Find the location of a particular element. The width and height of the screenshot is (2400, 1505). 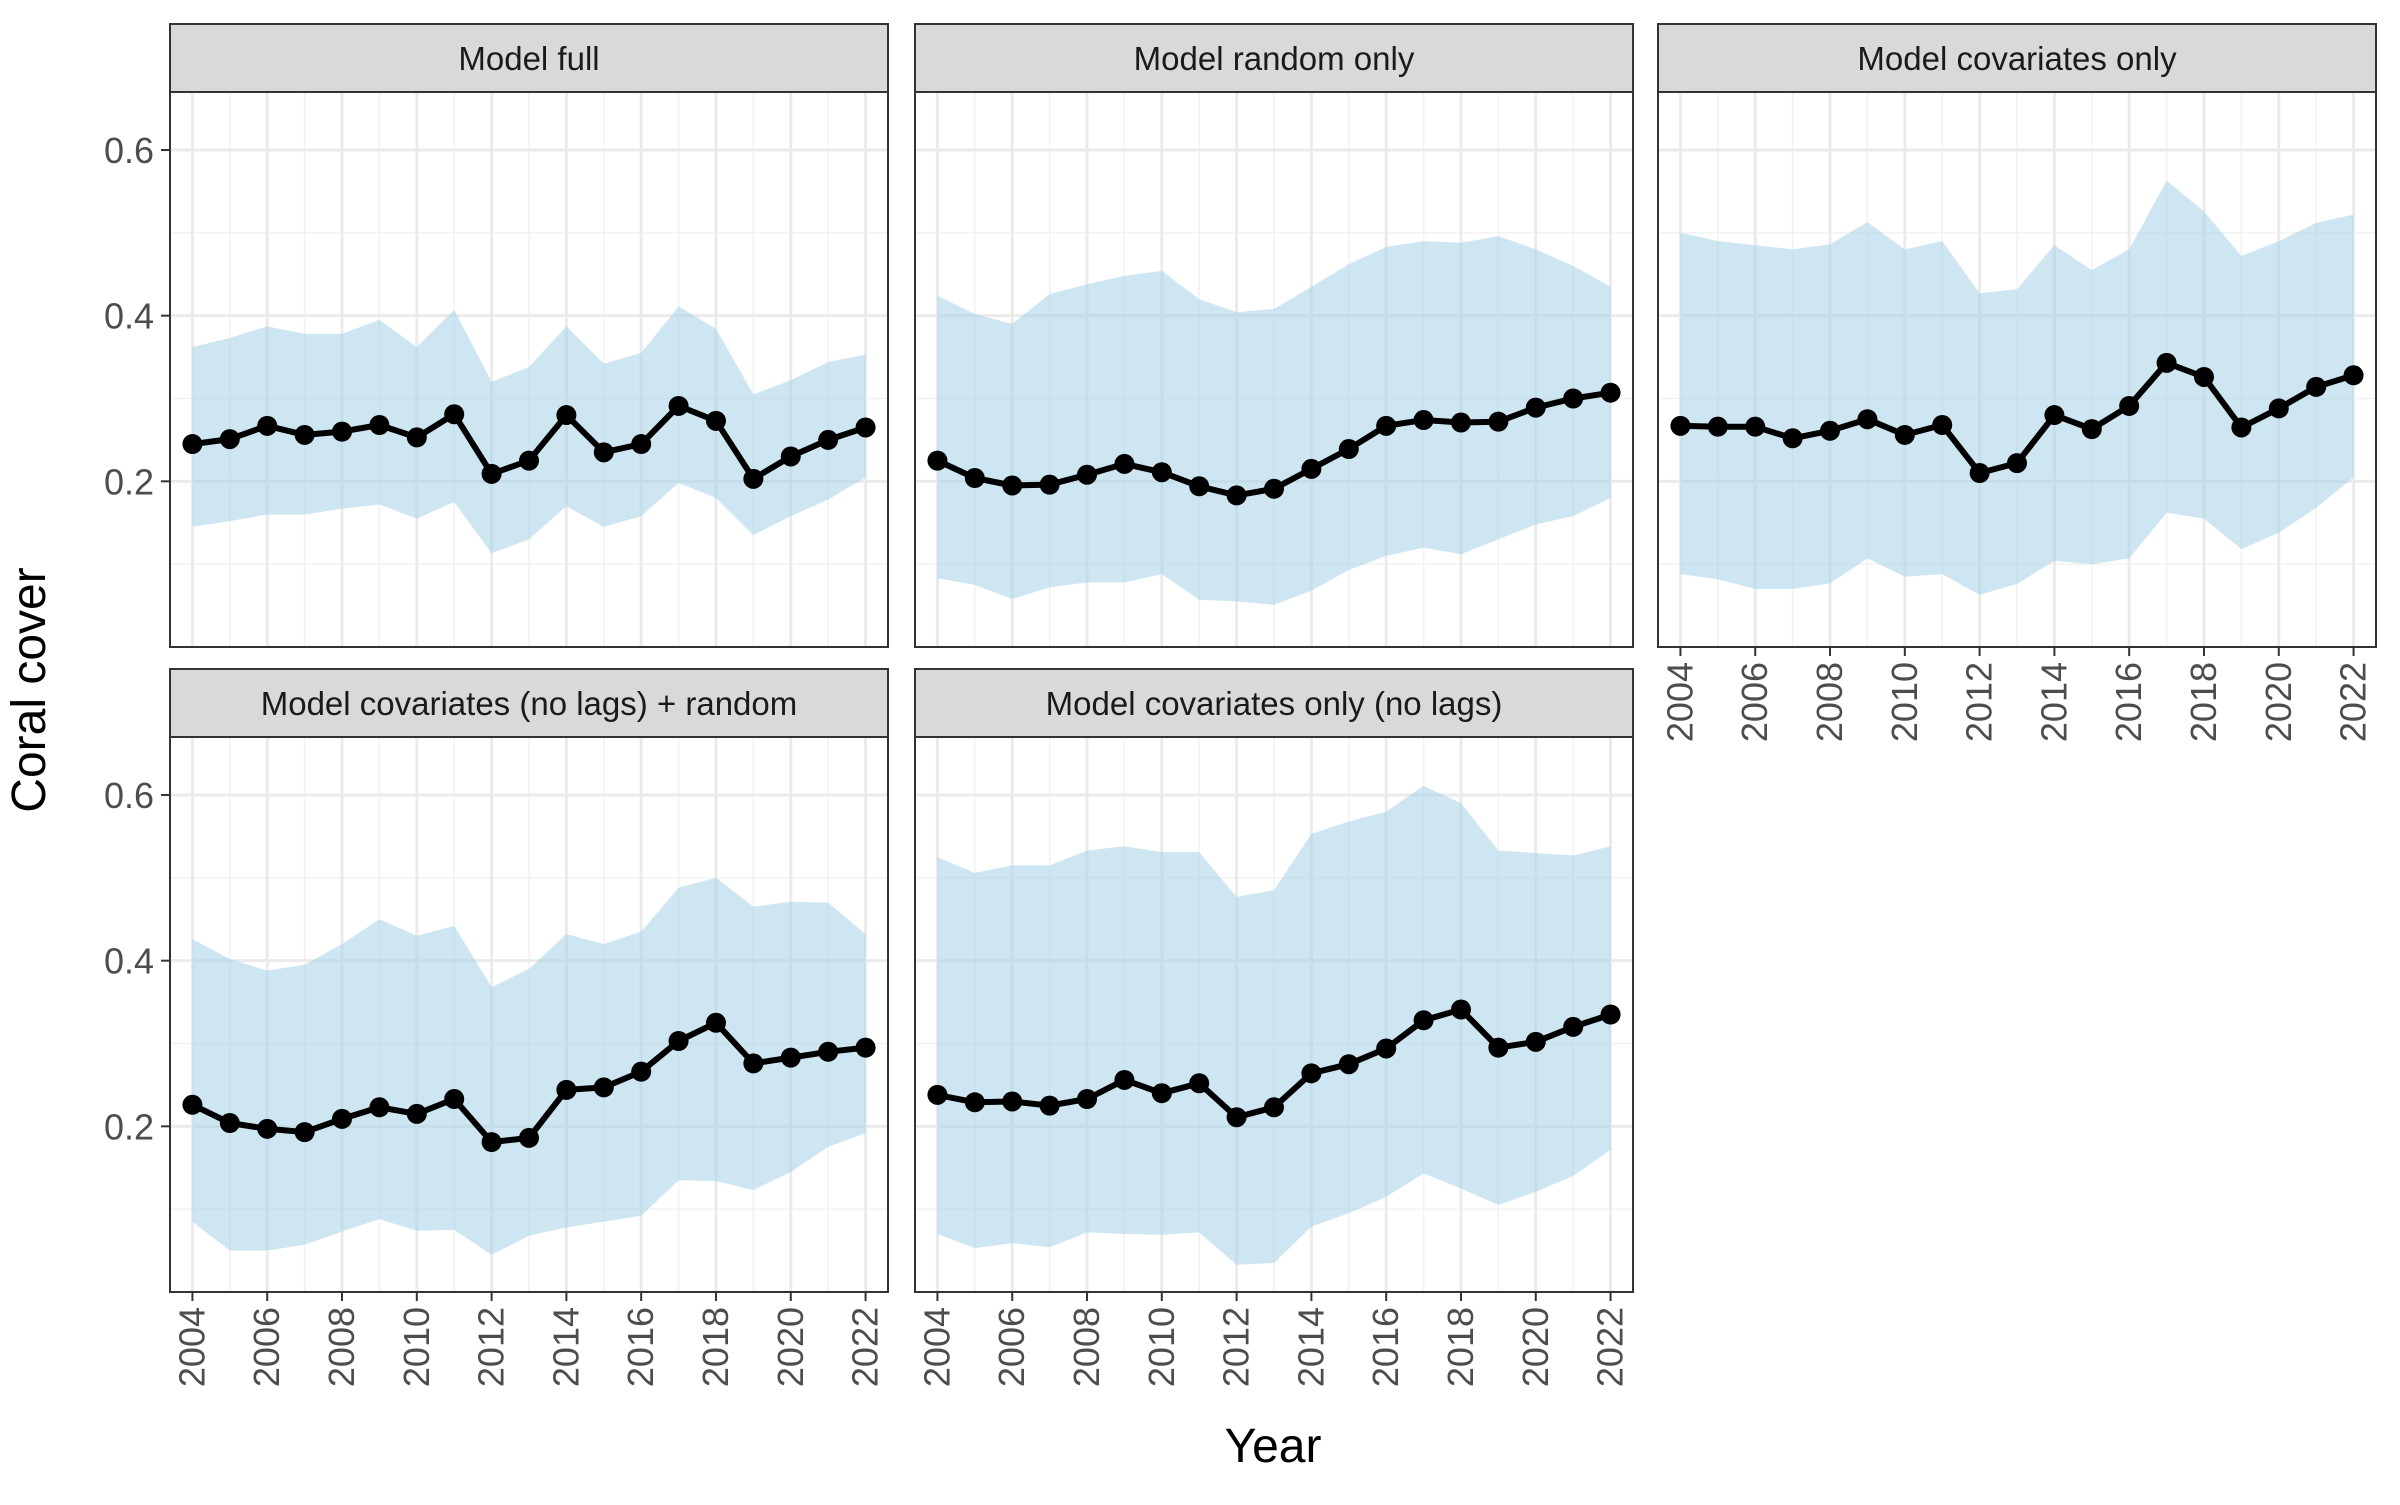

panel-title: Model covariates only (no lags) is located at coordinates (1274, 703).